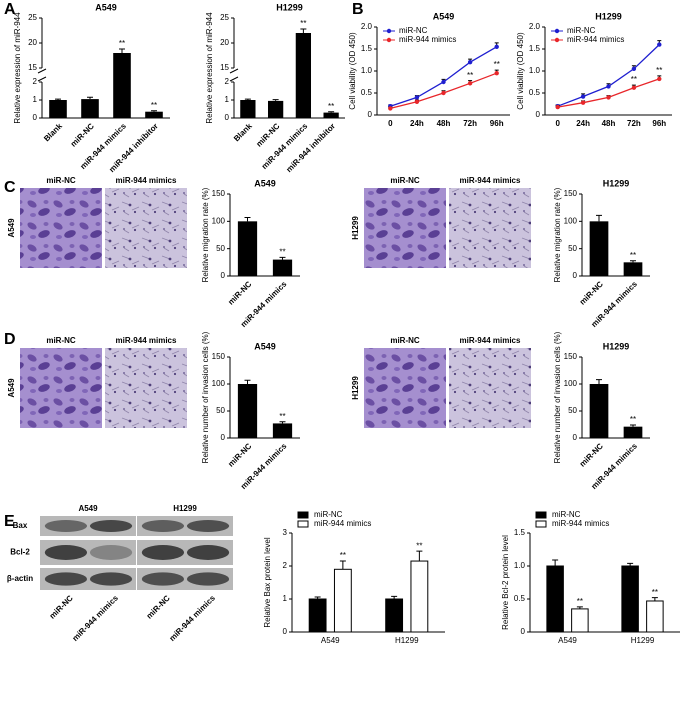  I want to click on blot-row-label: Bax, so click(20, 525).